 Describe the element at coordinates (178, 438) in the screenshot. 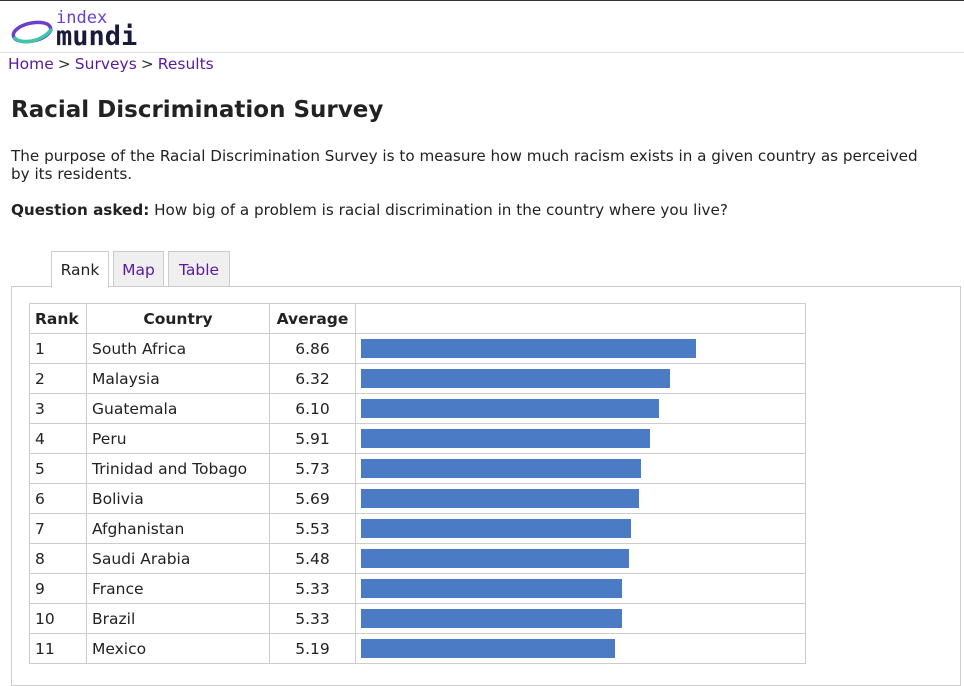

I see `country-cell: Peru` at that location.